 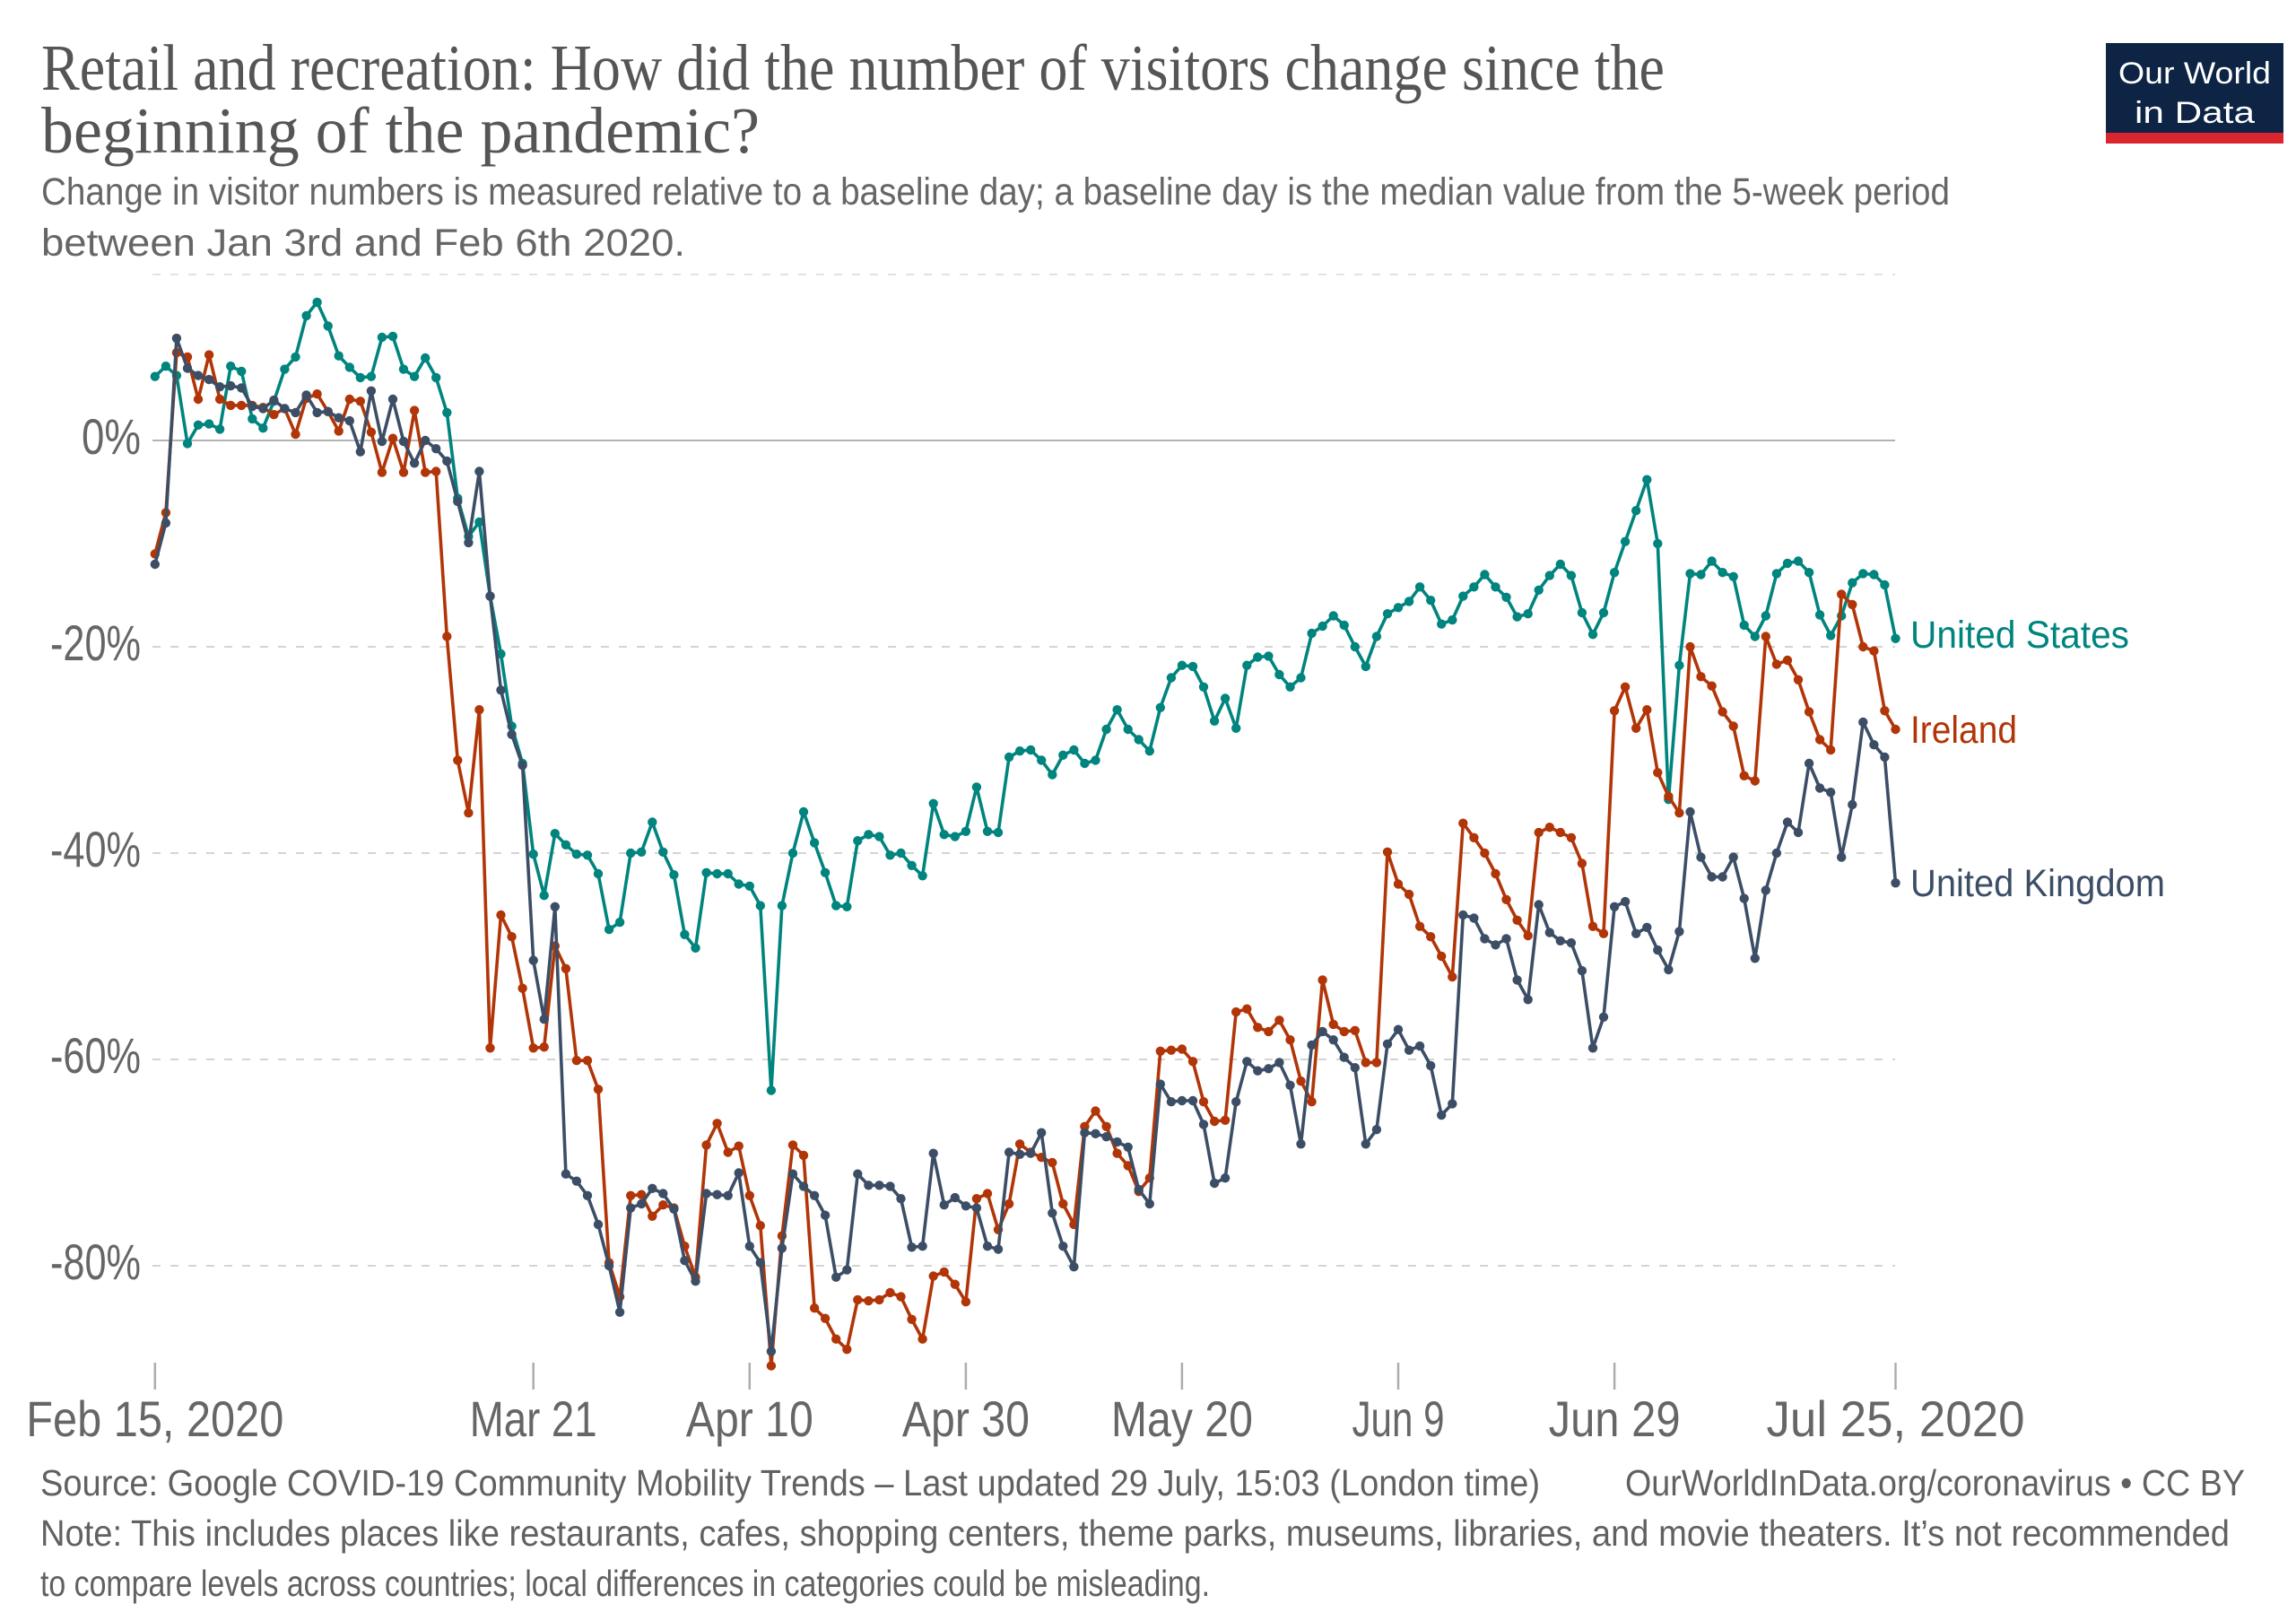 I want to click on svg-text: Our World, so click(x=2194, y=74).